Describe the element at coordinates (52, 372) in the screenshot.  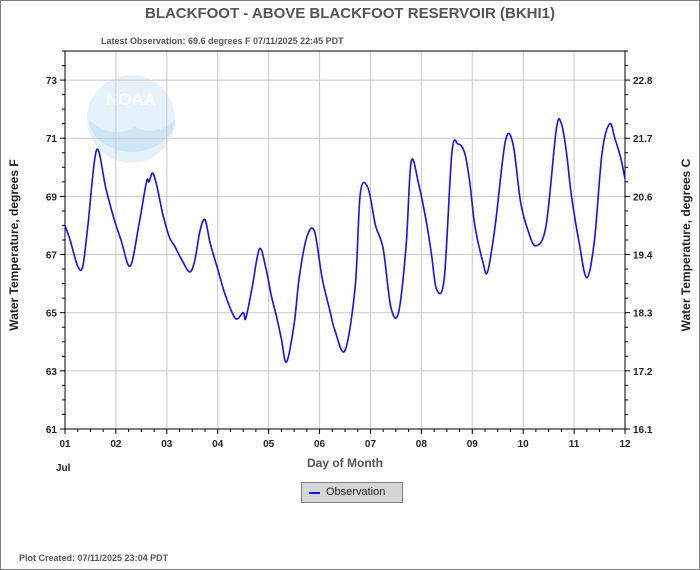
I see `y-tick-label-f: 63` at that location.